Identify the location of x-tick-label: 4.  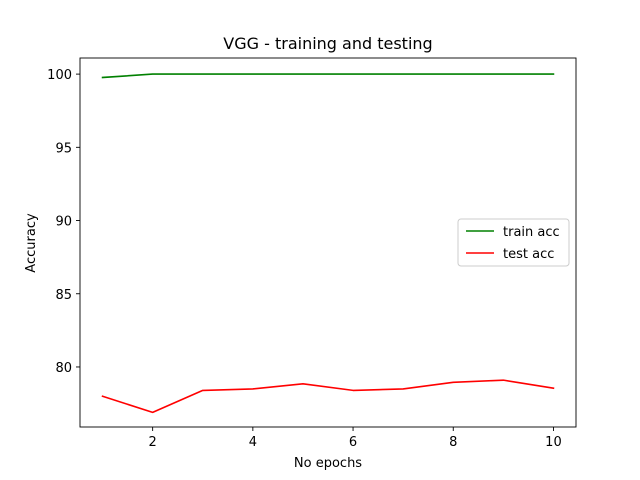
(253, 442).